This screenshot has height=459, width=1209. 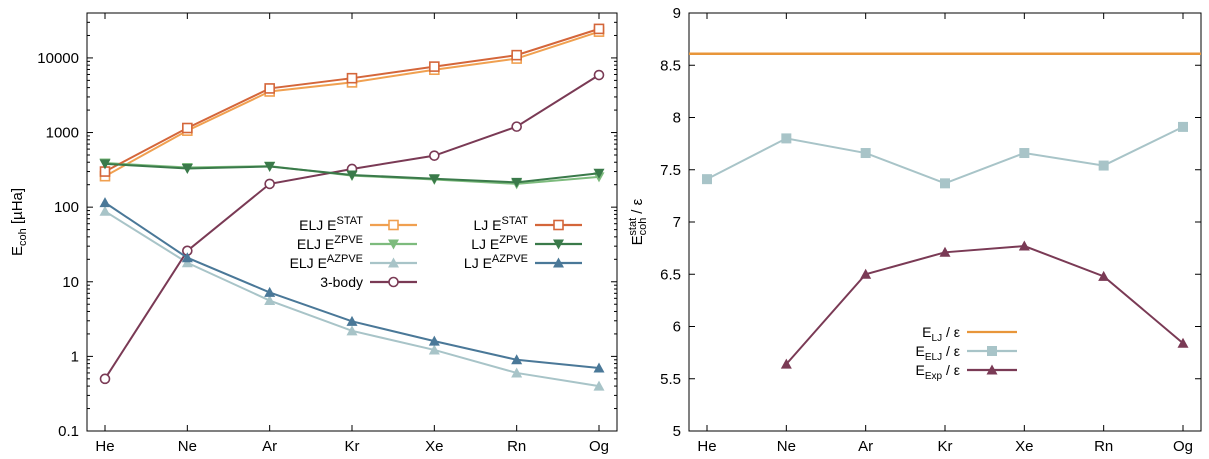 I want to click on legend-entry: ELJ EZPVE, so click(x=357, y=243).